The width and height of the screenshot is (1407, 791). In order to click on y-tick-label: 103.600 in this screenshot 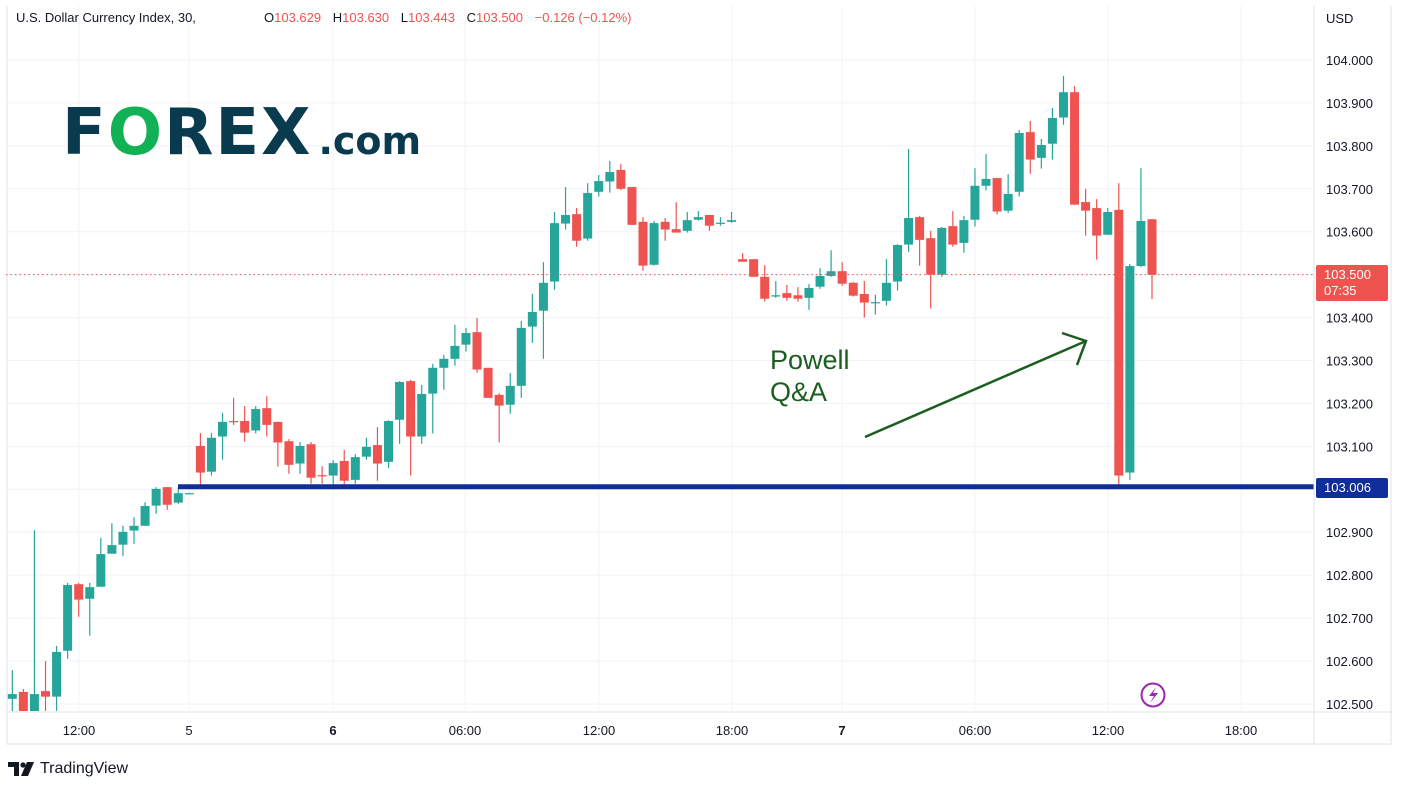, I will do `click(1349, 232)`.